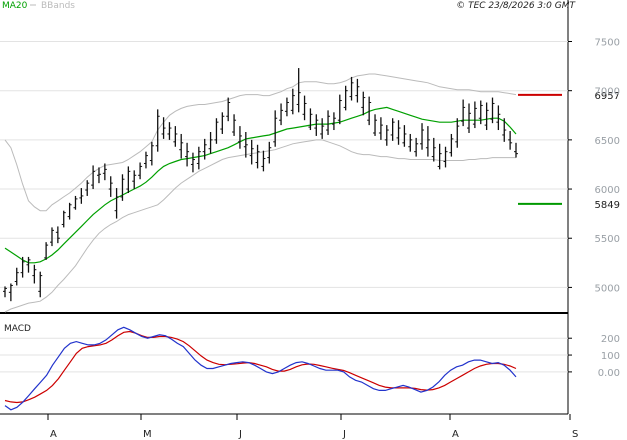 The height and width of the screenshot is (440, 627). I want to click on price-tick-label: 7000, so click(607, 92).